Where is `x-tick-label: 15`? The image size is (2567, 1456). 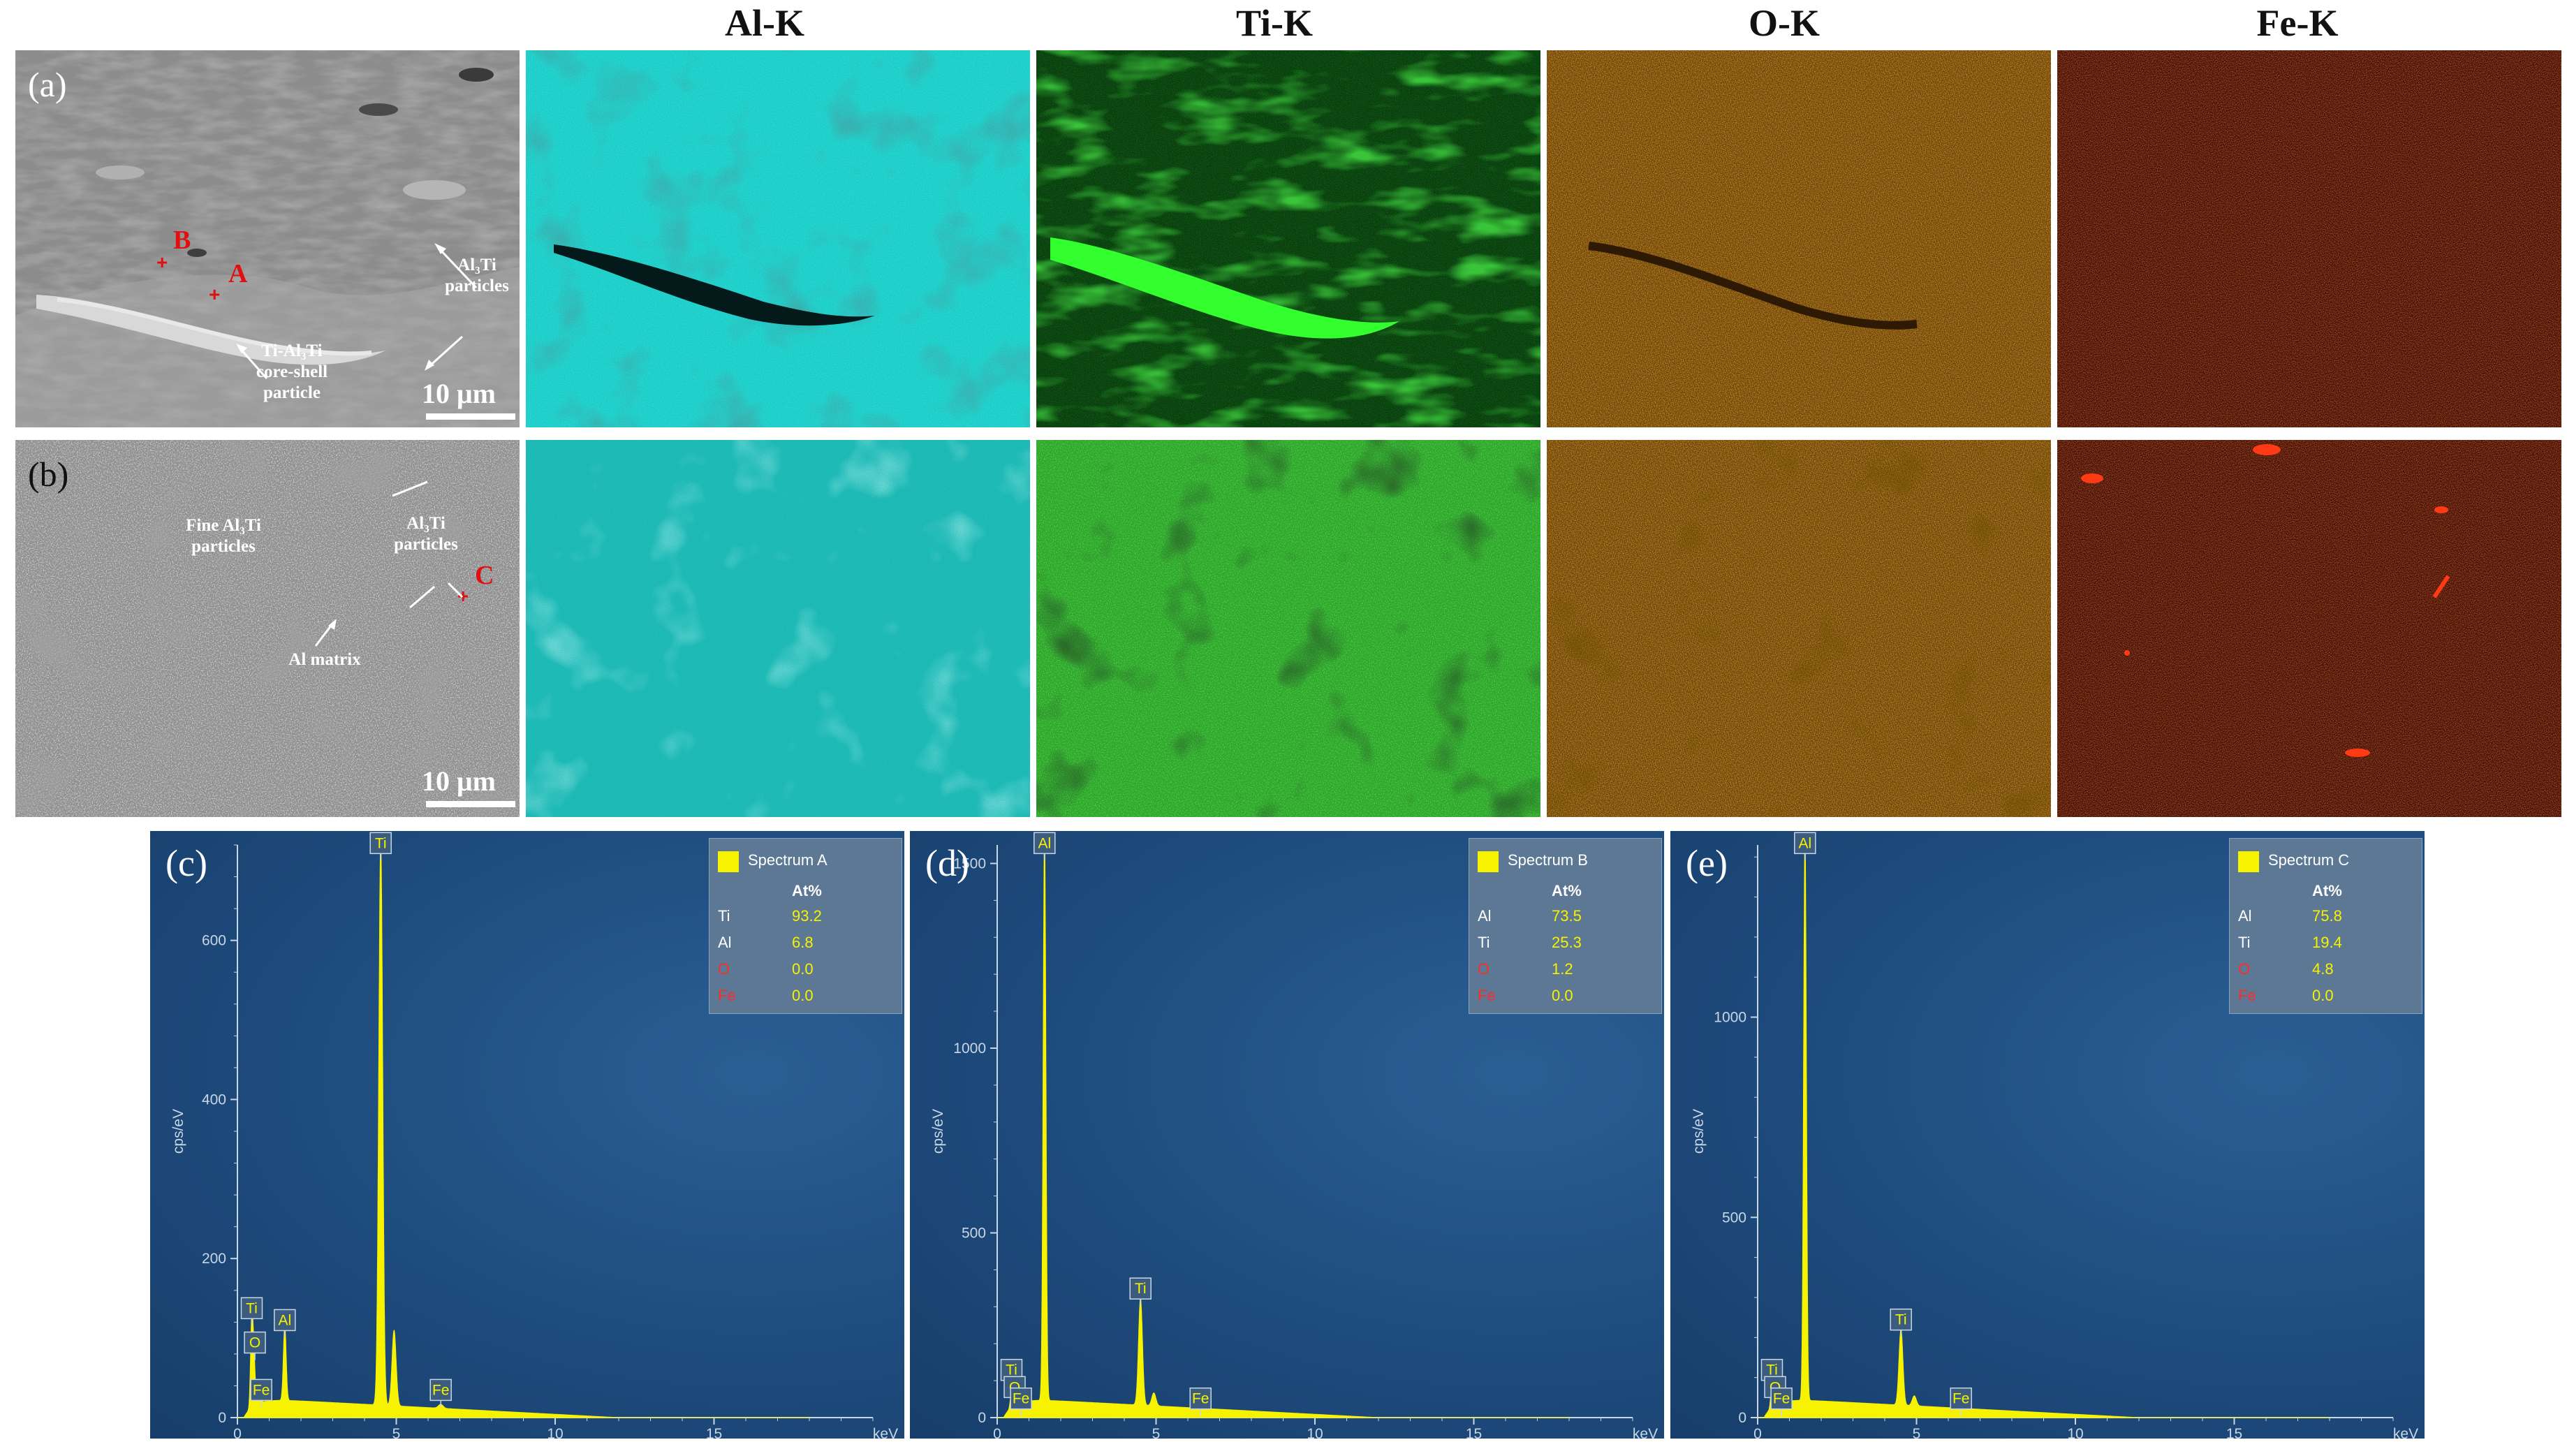
x-tick-label: 15 is located at coordinates (1474, 1432).